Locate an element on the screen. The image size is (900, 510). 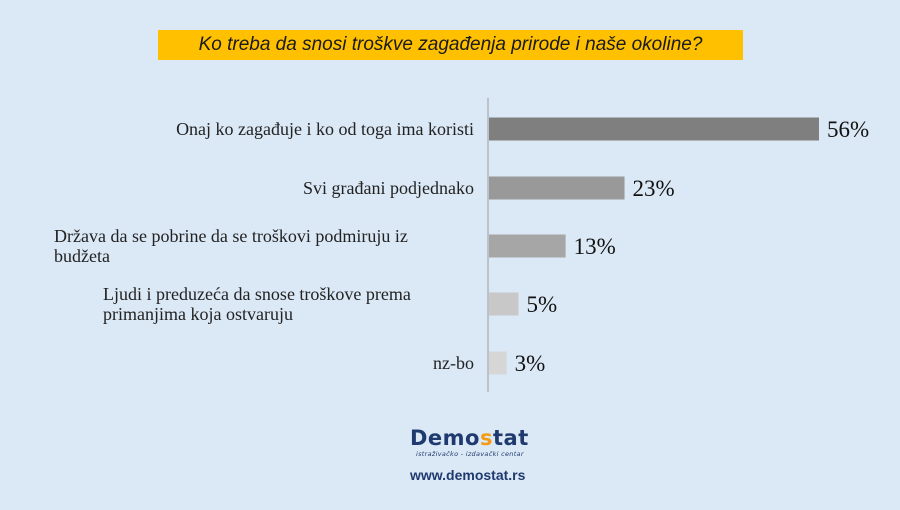
value-label-3: 5% is located at coordinates (541, 304).